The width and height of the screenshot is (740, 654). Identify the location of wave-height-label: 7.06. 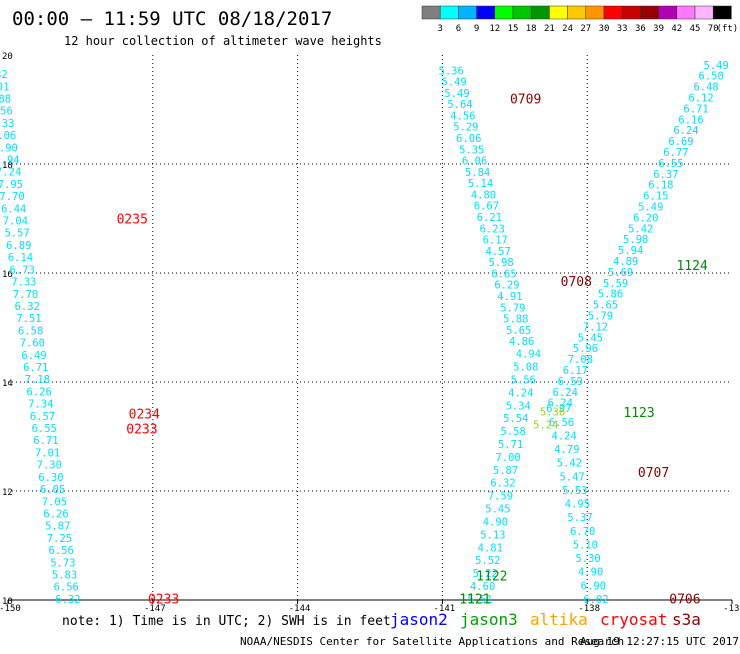
(8, 136).